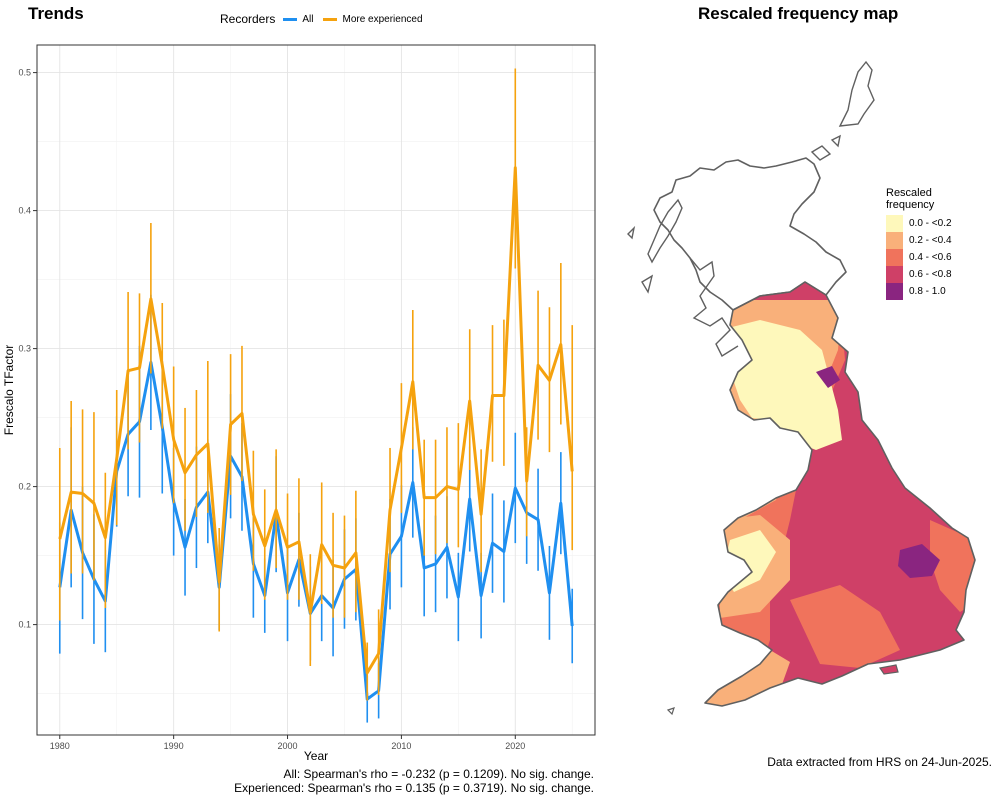 The image size is (1000, 800). What do you see at coordinates (56, 13) in the screenshot?
I see `trends-chart-title: Trends` at bounding box center [56, 13].